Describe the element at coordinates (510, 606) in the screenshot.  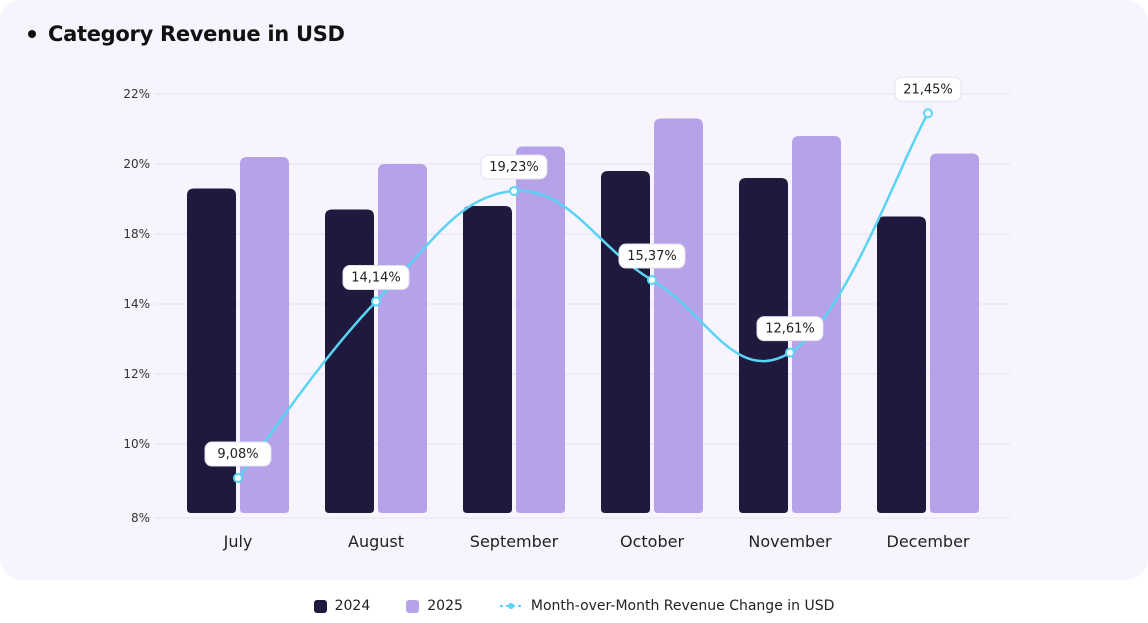
I see `legend-line-icon` at that location.